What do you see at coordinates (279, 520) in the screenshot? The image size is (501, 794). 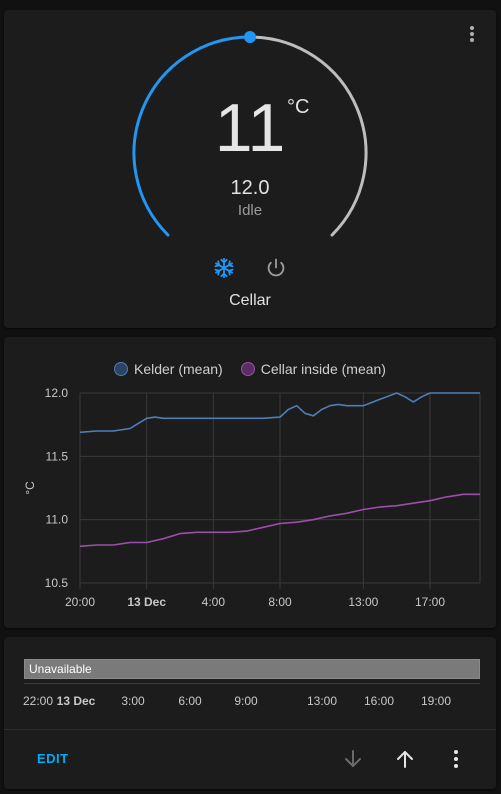 I see `series-line-cellar-inside` at bounding box center [279, 520].